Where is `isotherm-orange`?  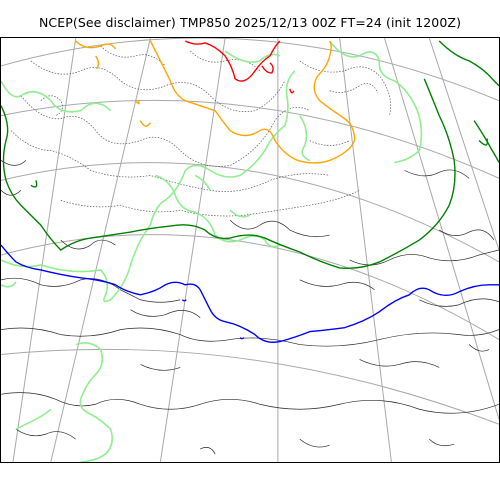
isotherm-orange is located at coordinates (215, 102).